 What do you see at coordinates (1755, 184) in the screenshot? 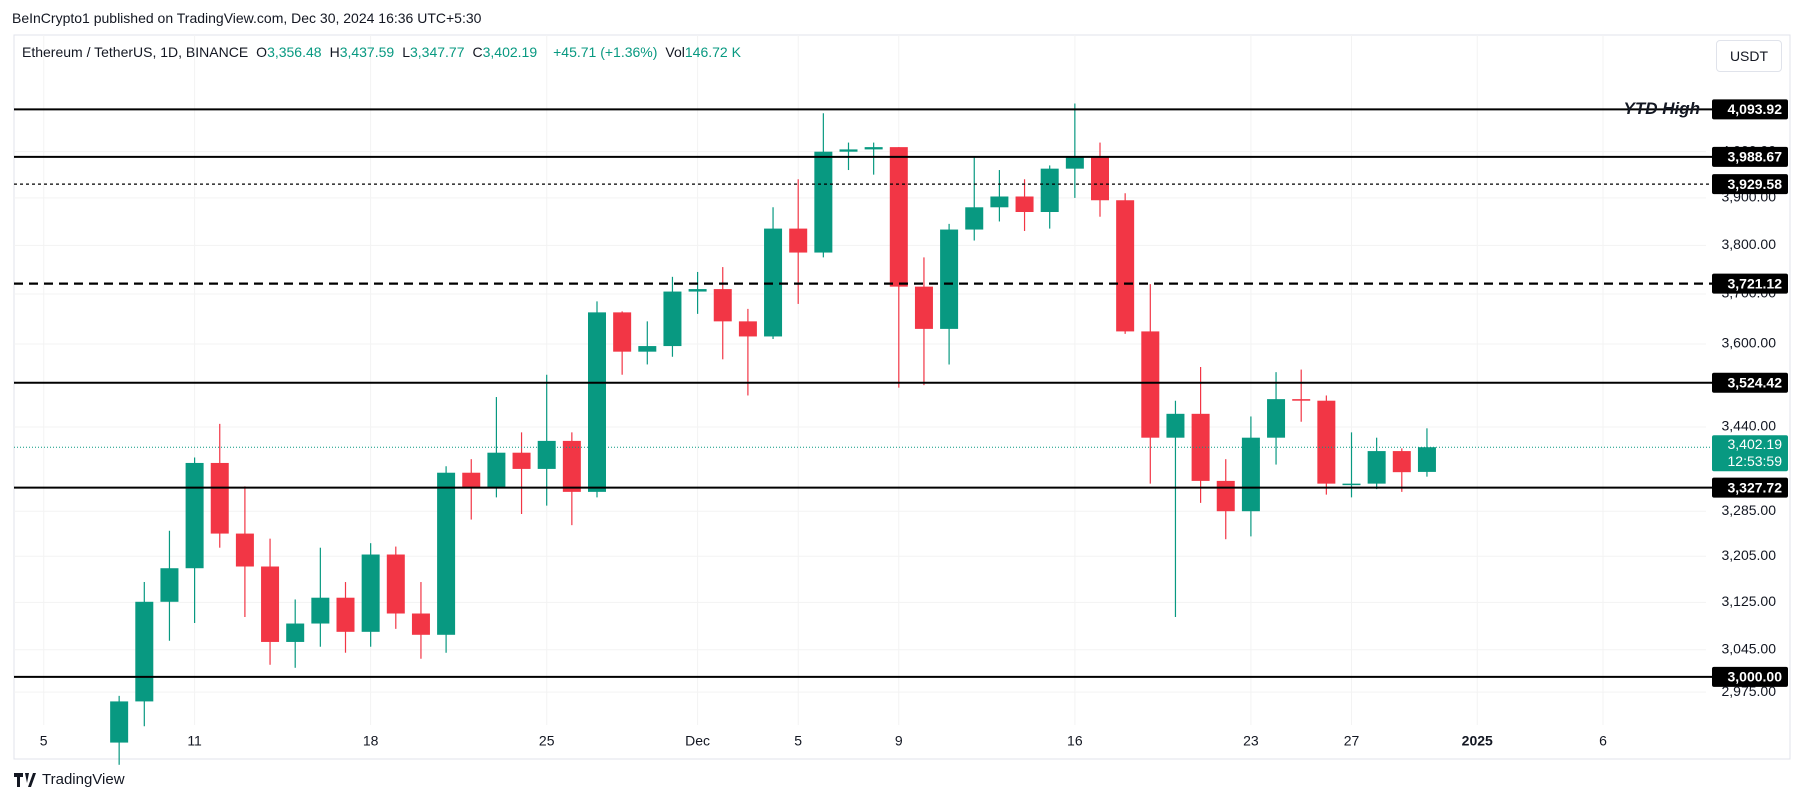
I see `level-label: 3,929.58` at bounding box center [1755, 184].